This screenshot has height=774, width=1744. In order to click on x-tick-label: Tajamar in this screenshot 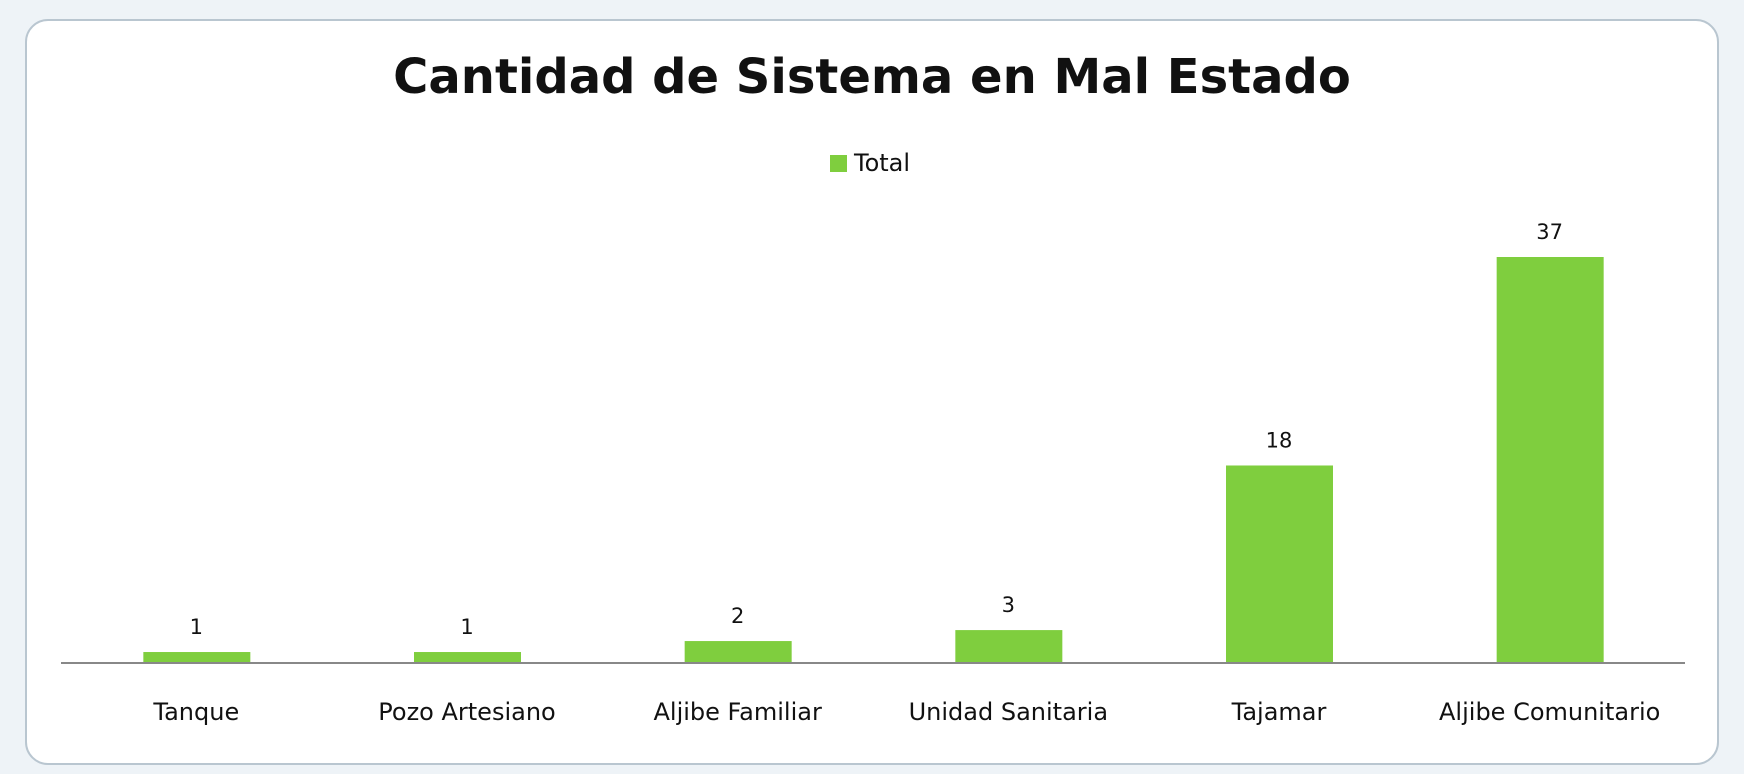, I will do `click(1279, 712)`.